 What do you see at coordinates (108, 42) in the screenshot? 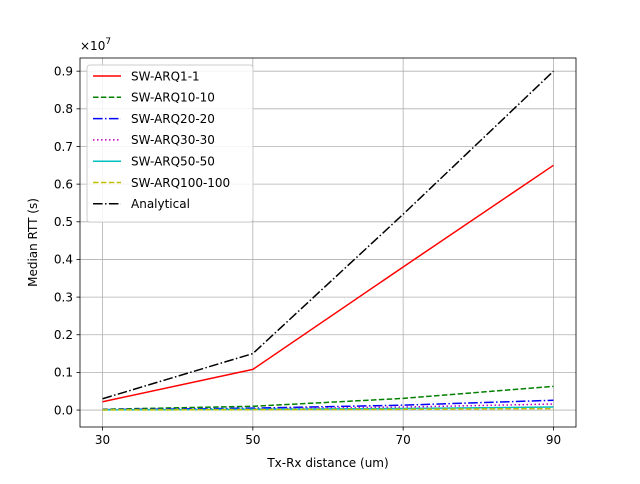
I see `y-axis-multiplier-exponent: 7` at bounding box center [108, 42].